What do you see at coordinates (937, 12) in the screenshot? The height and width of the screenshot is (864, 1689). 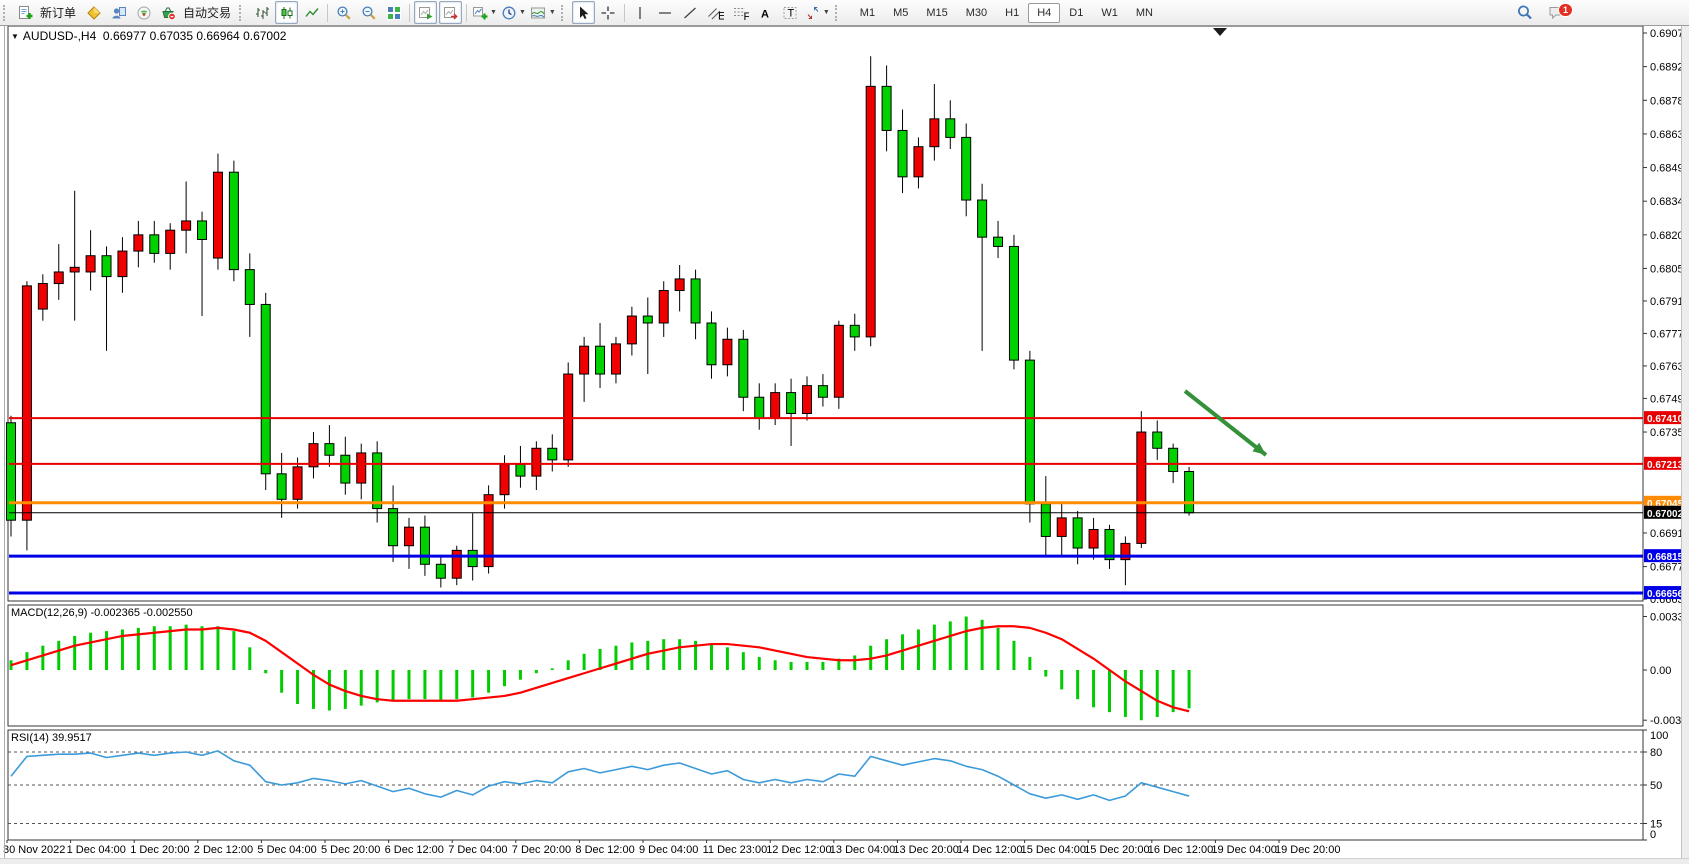 I see `timeframe-M15: M15` at bounding box center [937, 12].